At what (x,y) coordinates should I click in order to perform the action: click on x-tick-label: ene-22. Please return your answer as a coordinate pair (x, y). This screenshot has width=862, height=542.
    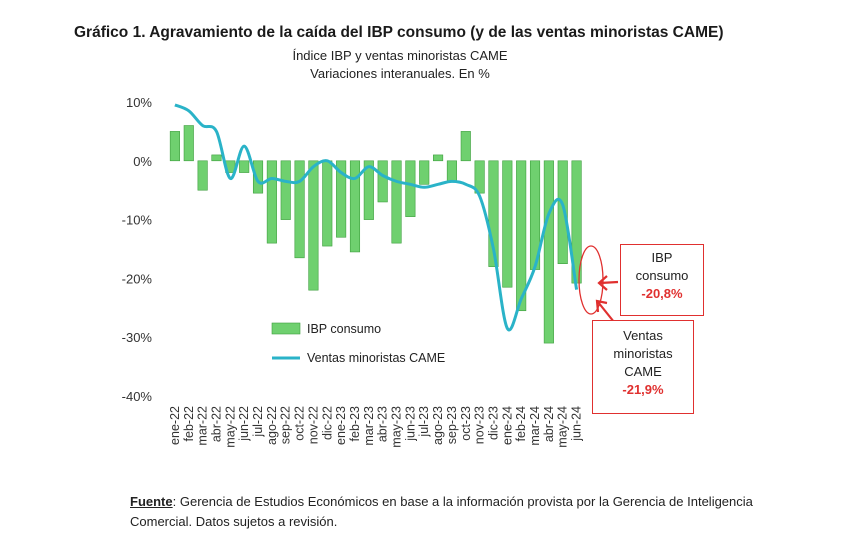
    Looking at the image, I should click on (175, 425).